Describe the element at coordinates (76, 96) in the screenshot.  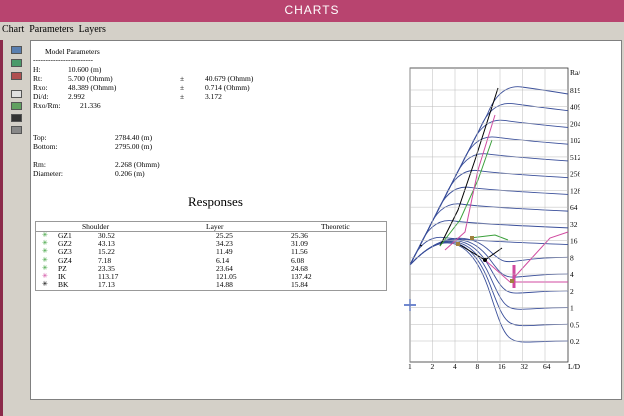
I see `param-value: 2.992` at that location.